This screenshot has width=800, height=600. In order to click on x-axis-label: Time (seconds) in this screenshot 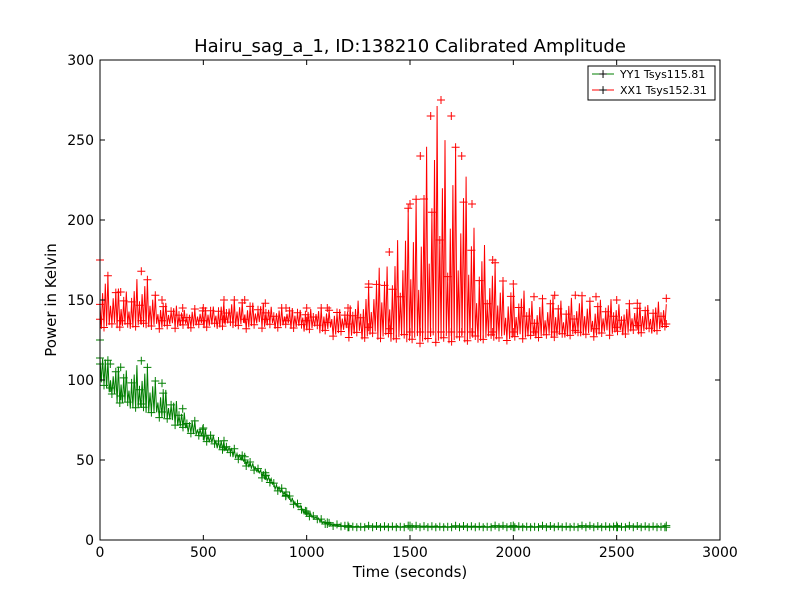, I will do `click(410, 572)`.